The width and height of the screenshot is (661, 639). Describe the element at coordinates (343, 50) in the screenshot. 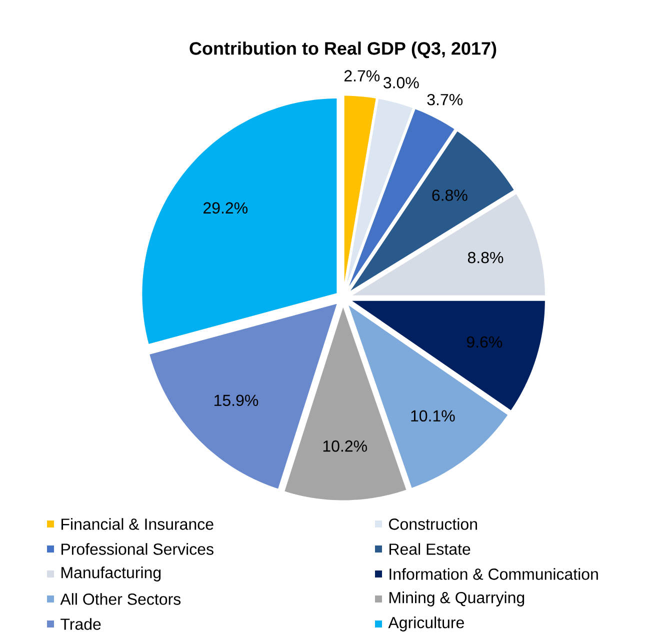

I see `chart-title: Contribution to Real GDP (Q3, 2017)` at that location.